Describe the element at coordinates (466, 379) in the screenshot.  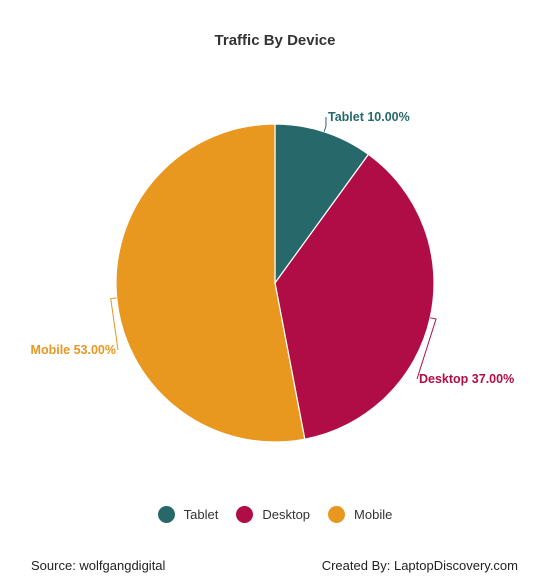
I see `data-label-desktop: Desktop 37.00%` at that location.